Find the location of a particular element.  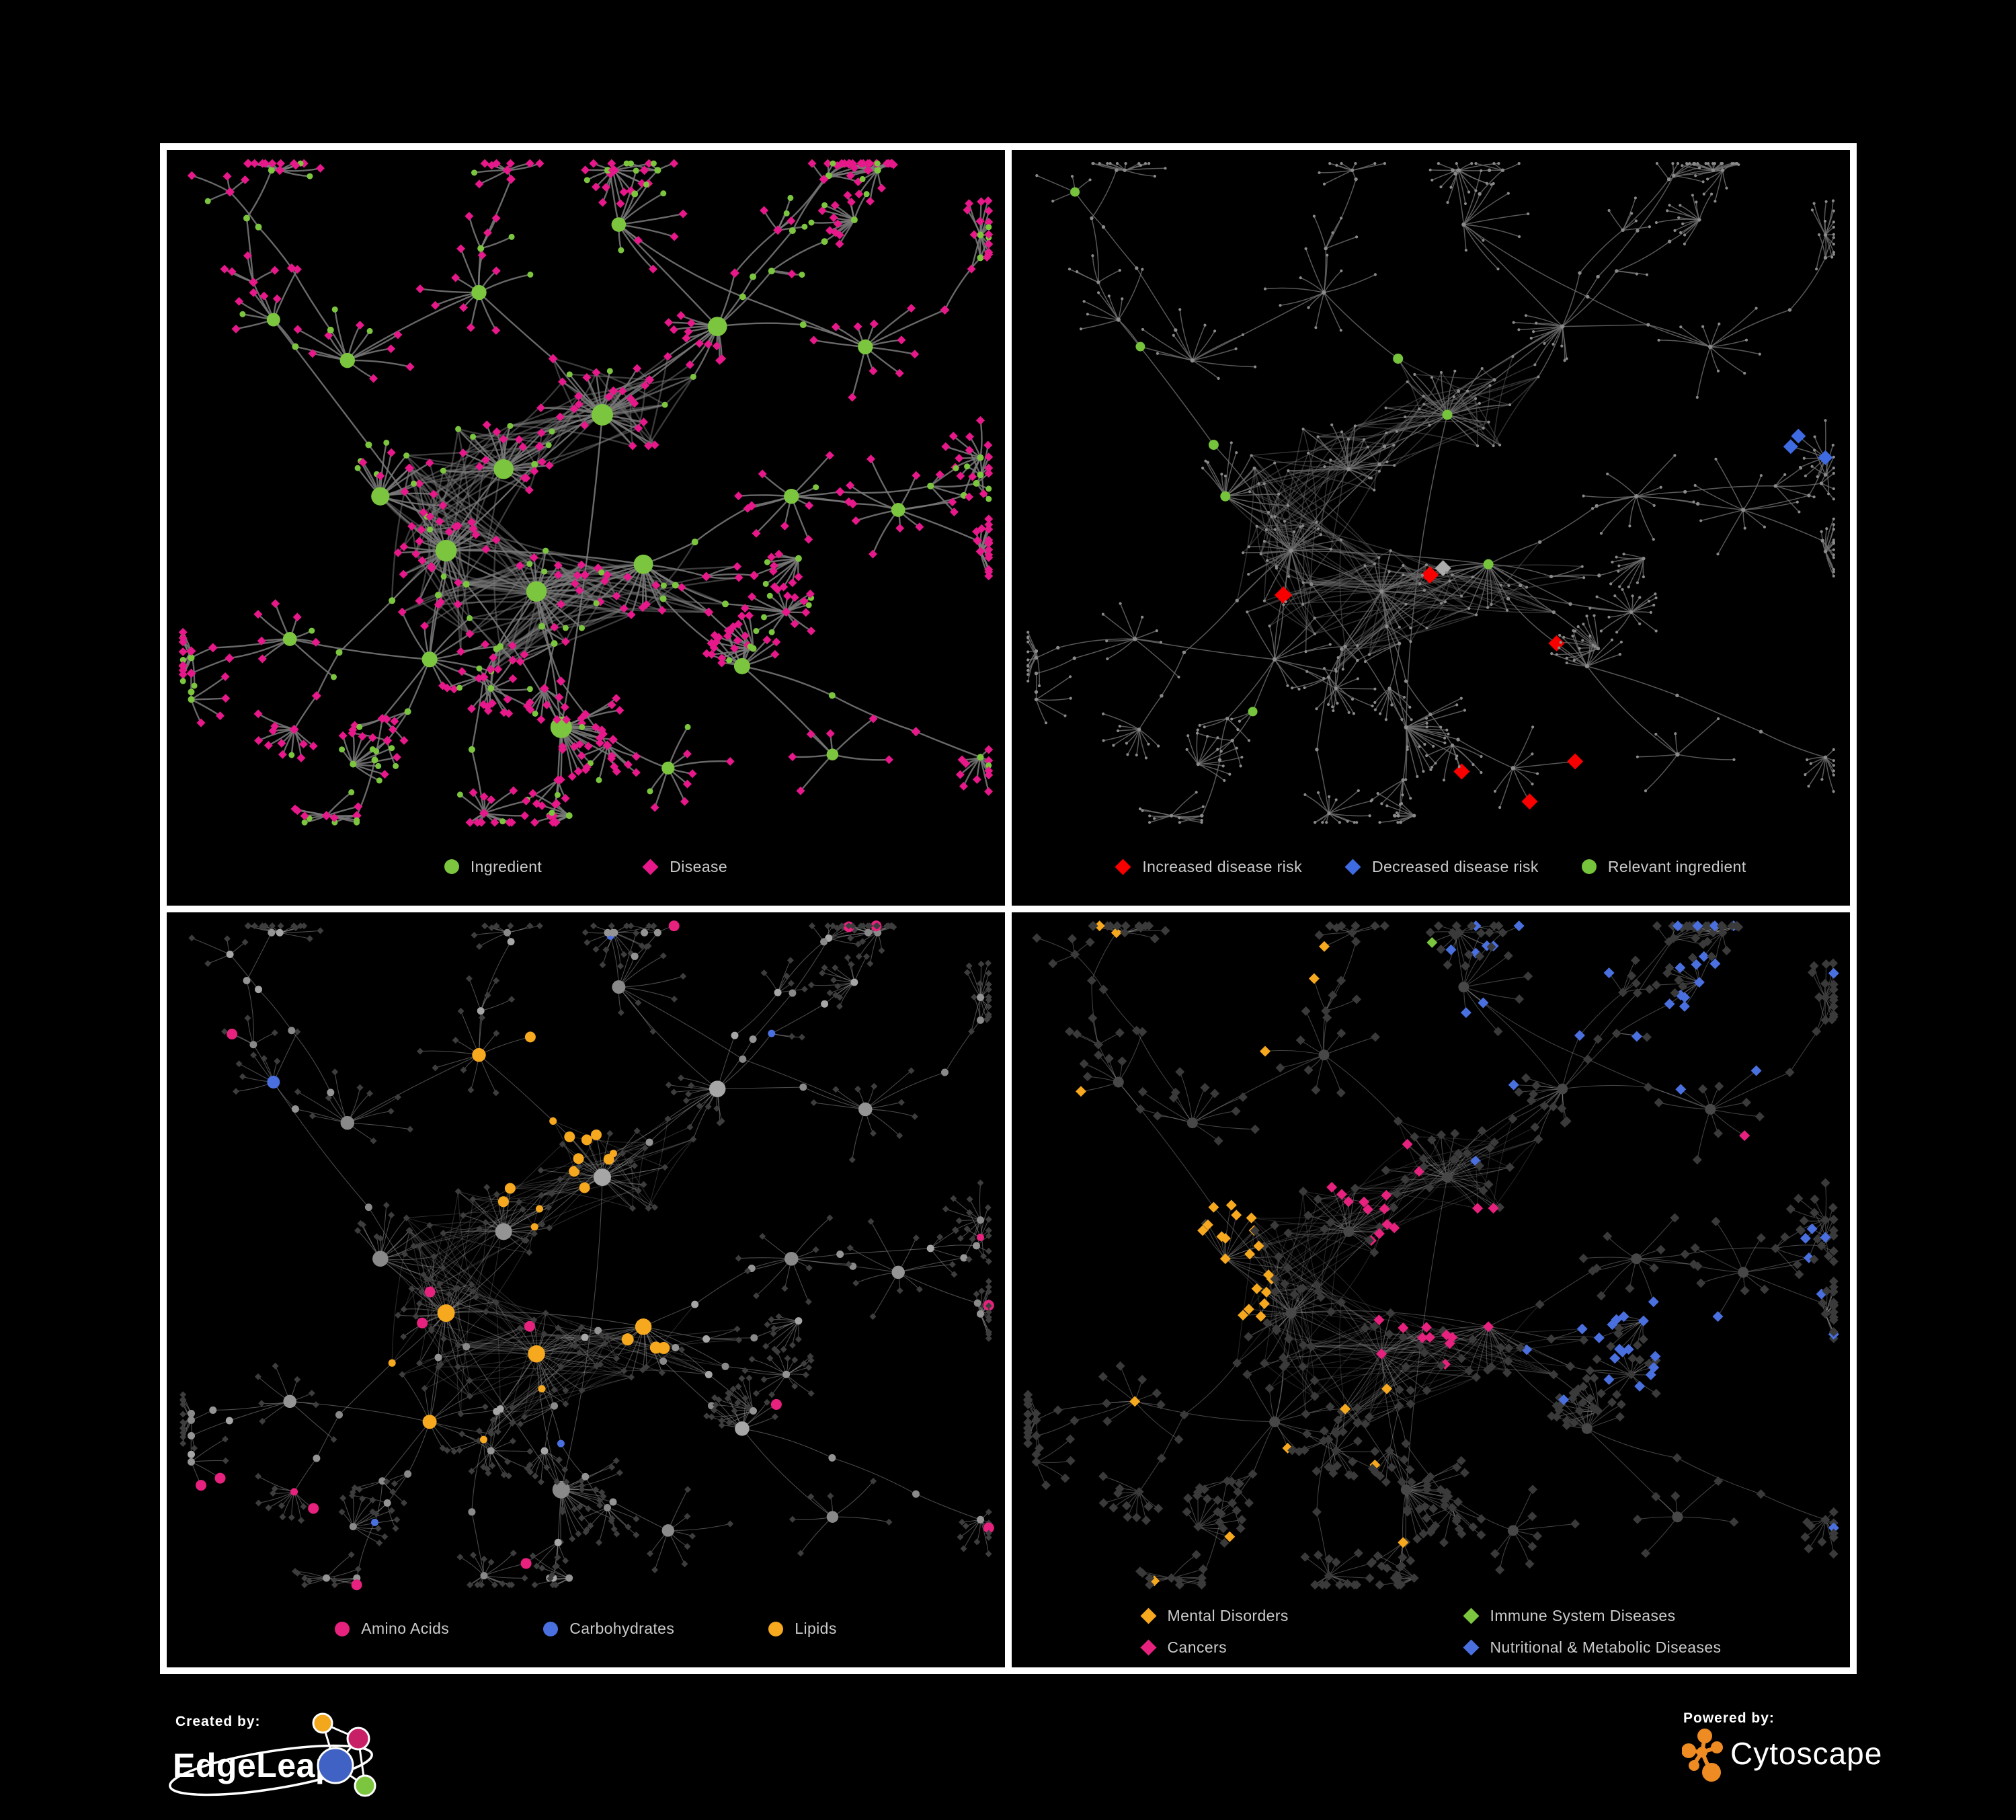

cytoscape-wordmark: Cytoscape is located at coordinates (1806, 1753).